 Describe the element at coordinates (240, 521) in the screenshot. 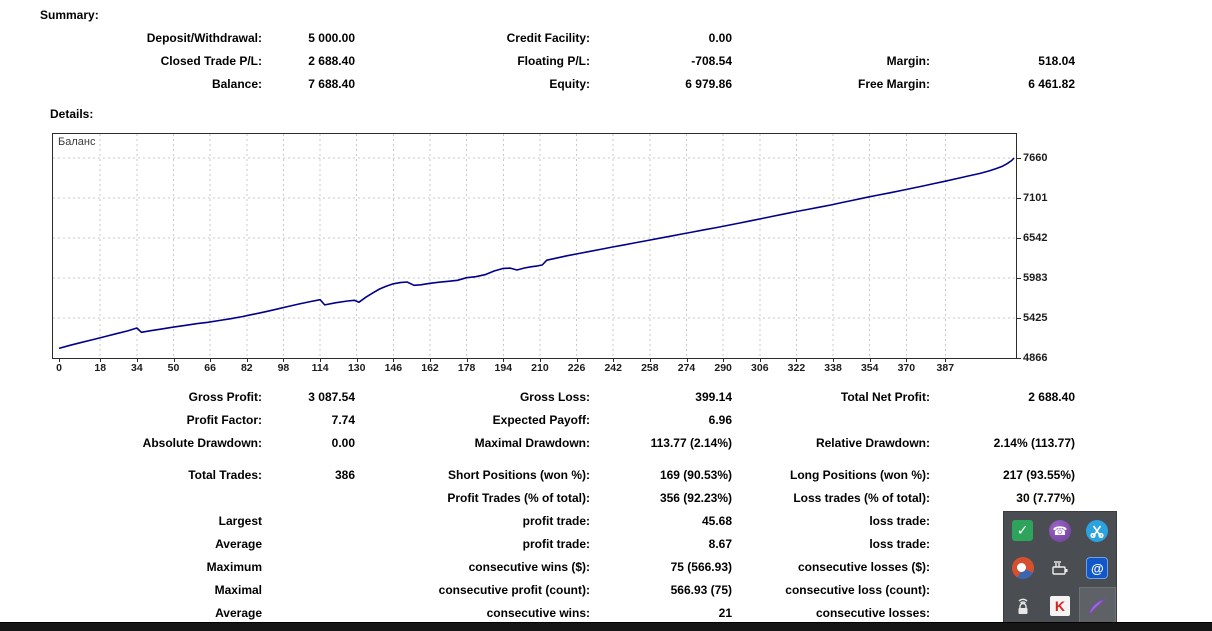

I see `stat-label: Largest` at that location.